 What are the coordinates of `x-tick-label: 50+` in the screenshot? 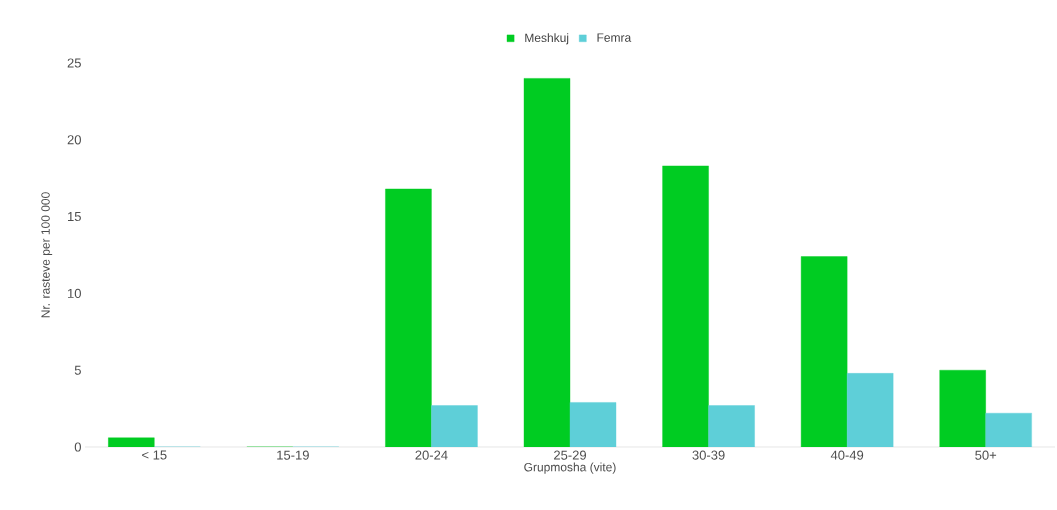 It's located at (986, 455).